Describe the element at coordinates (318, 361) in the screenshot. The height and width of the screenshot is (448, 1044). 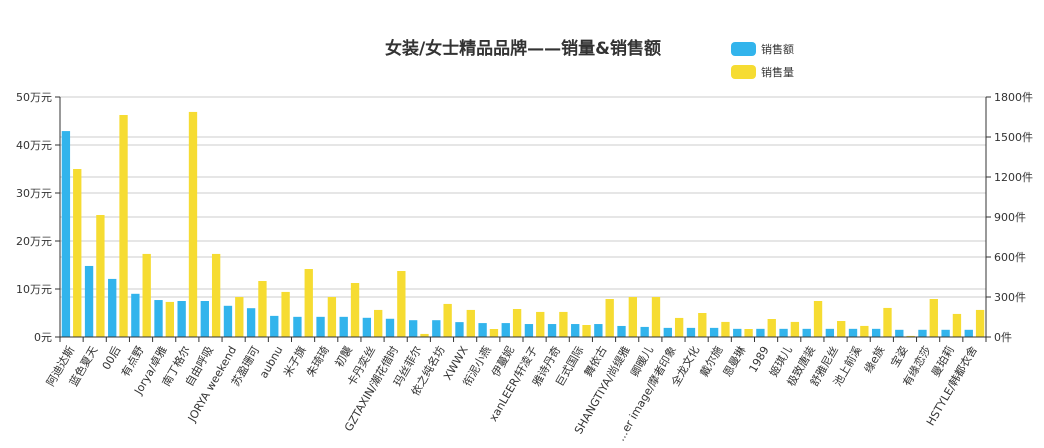
I see `x-category-label: 朱琦琦` at that location.